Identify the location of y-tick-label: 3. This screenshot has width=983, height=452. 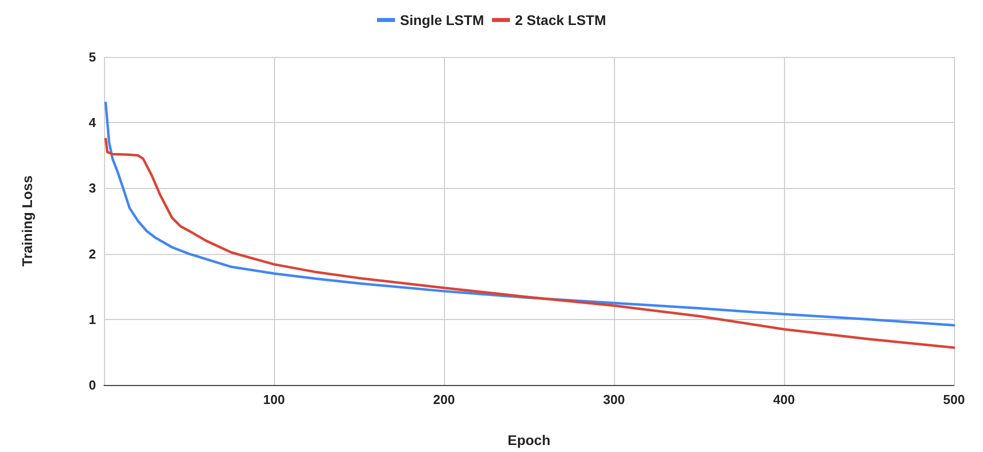
(92, 188).